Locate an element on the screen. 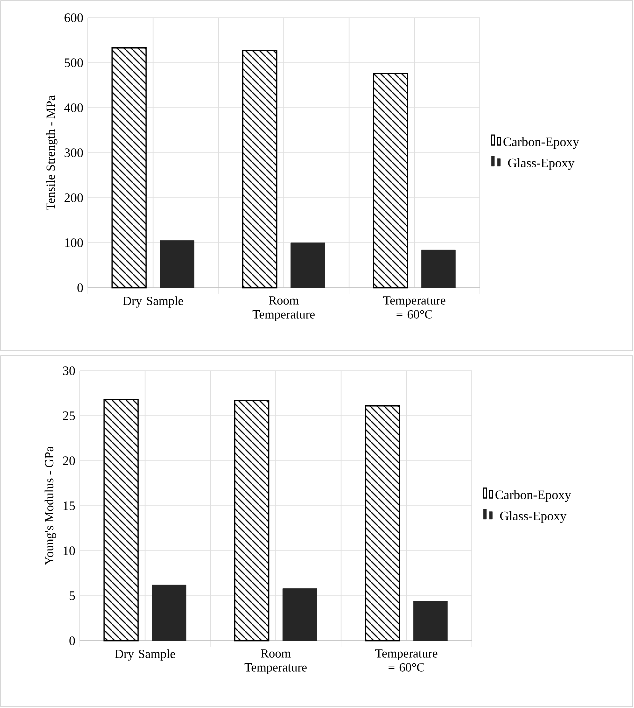 This screenshot has width=634, height=708. y-tick-label: 25 is located at coordinates (69, 416).